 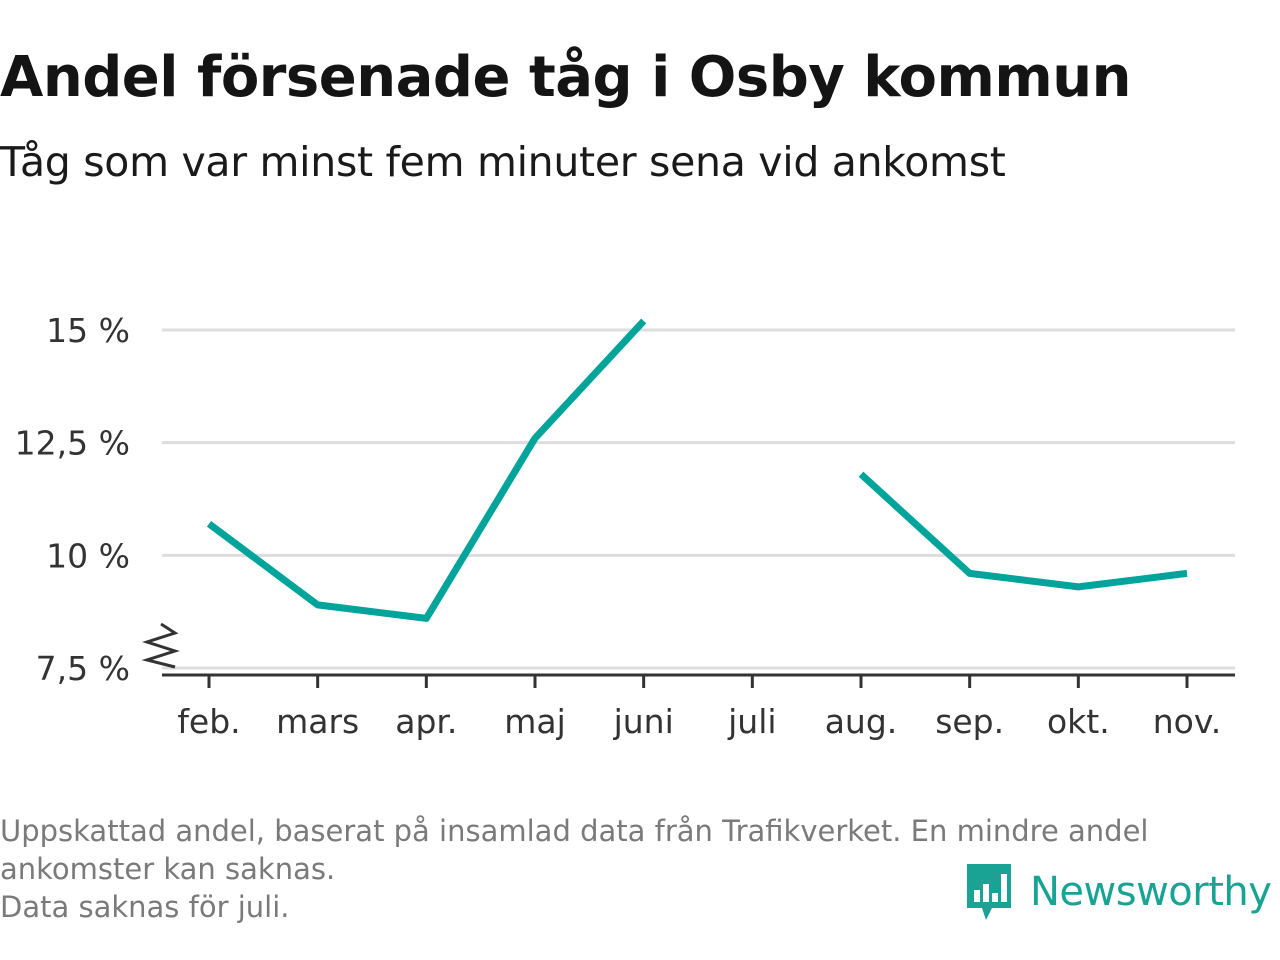 I want to click on x-tick-label: feb., so click(x=208, y=721).